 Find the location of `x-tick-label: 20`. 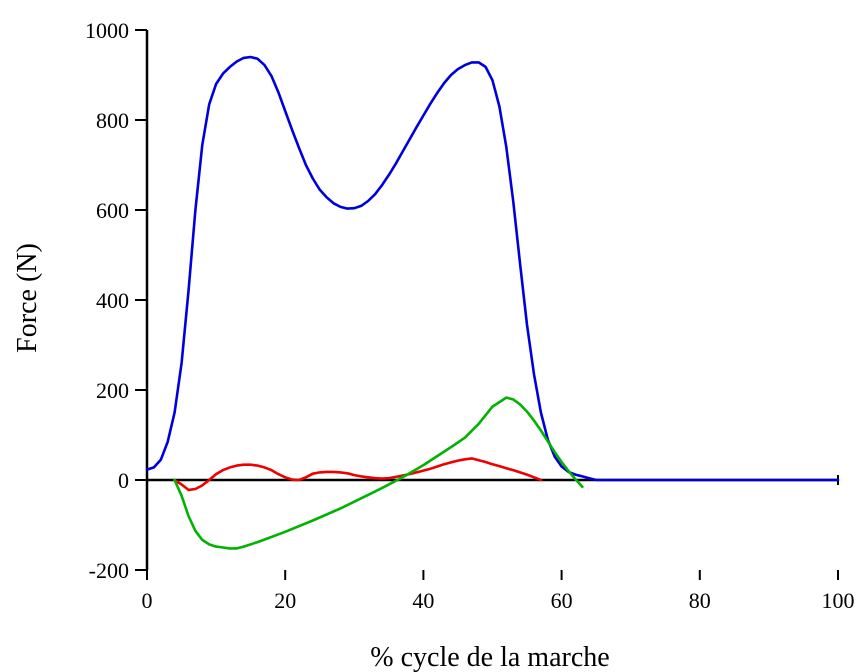

x-tick-label: 20 is located at coordinates (285, 600).